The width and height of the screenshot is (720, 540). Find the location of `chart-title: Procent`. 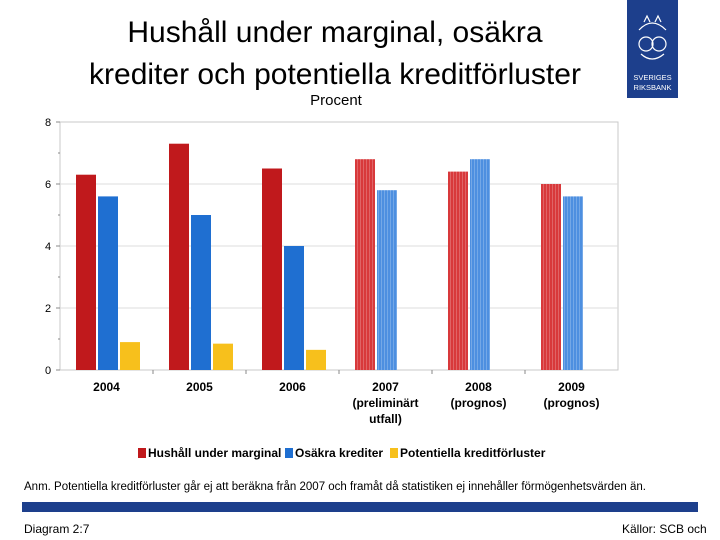

chart-title: Procent is located at coordinates (336, 100).